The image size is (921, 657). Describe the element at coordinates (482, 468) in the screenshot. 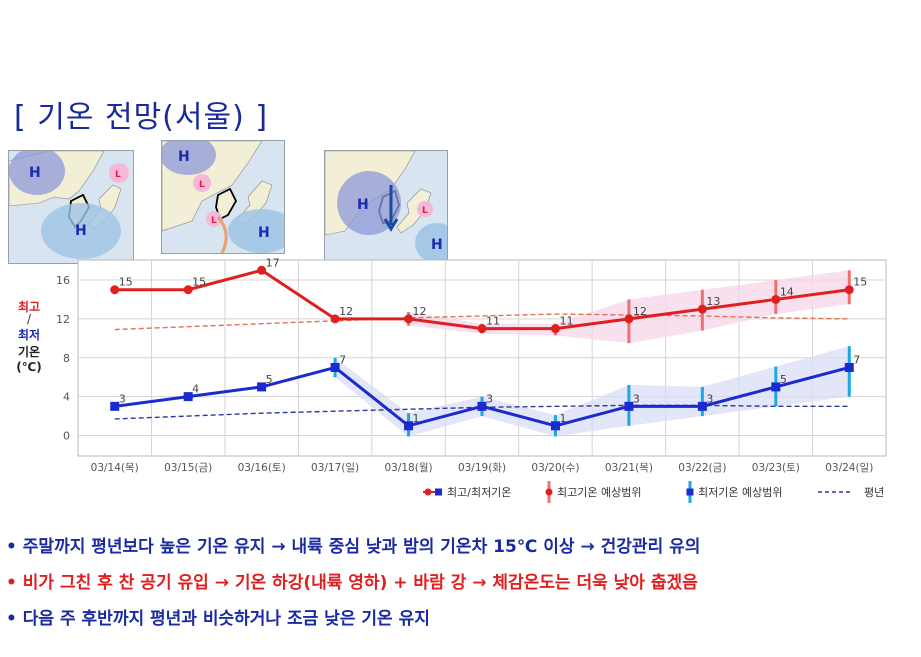

I see `x-tick-label: 03/19(화)` at that location.